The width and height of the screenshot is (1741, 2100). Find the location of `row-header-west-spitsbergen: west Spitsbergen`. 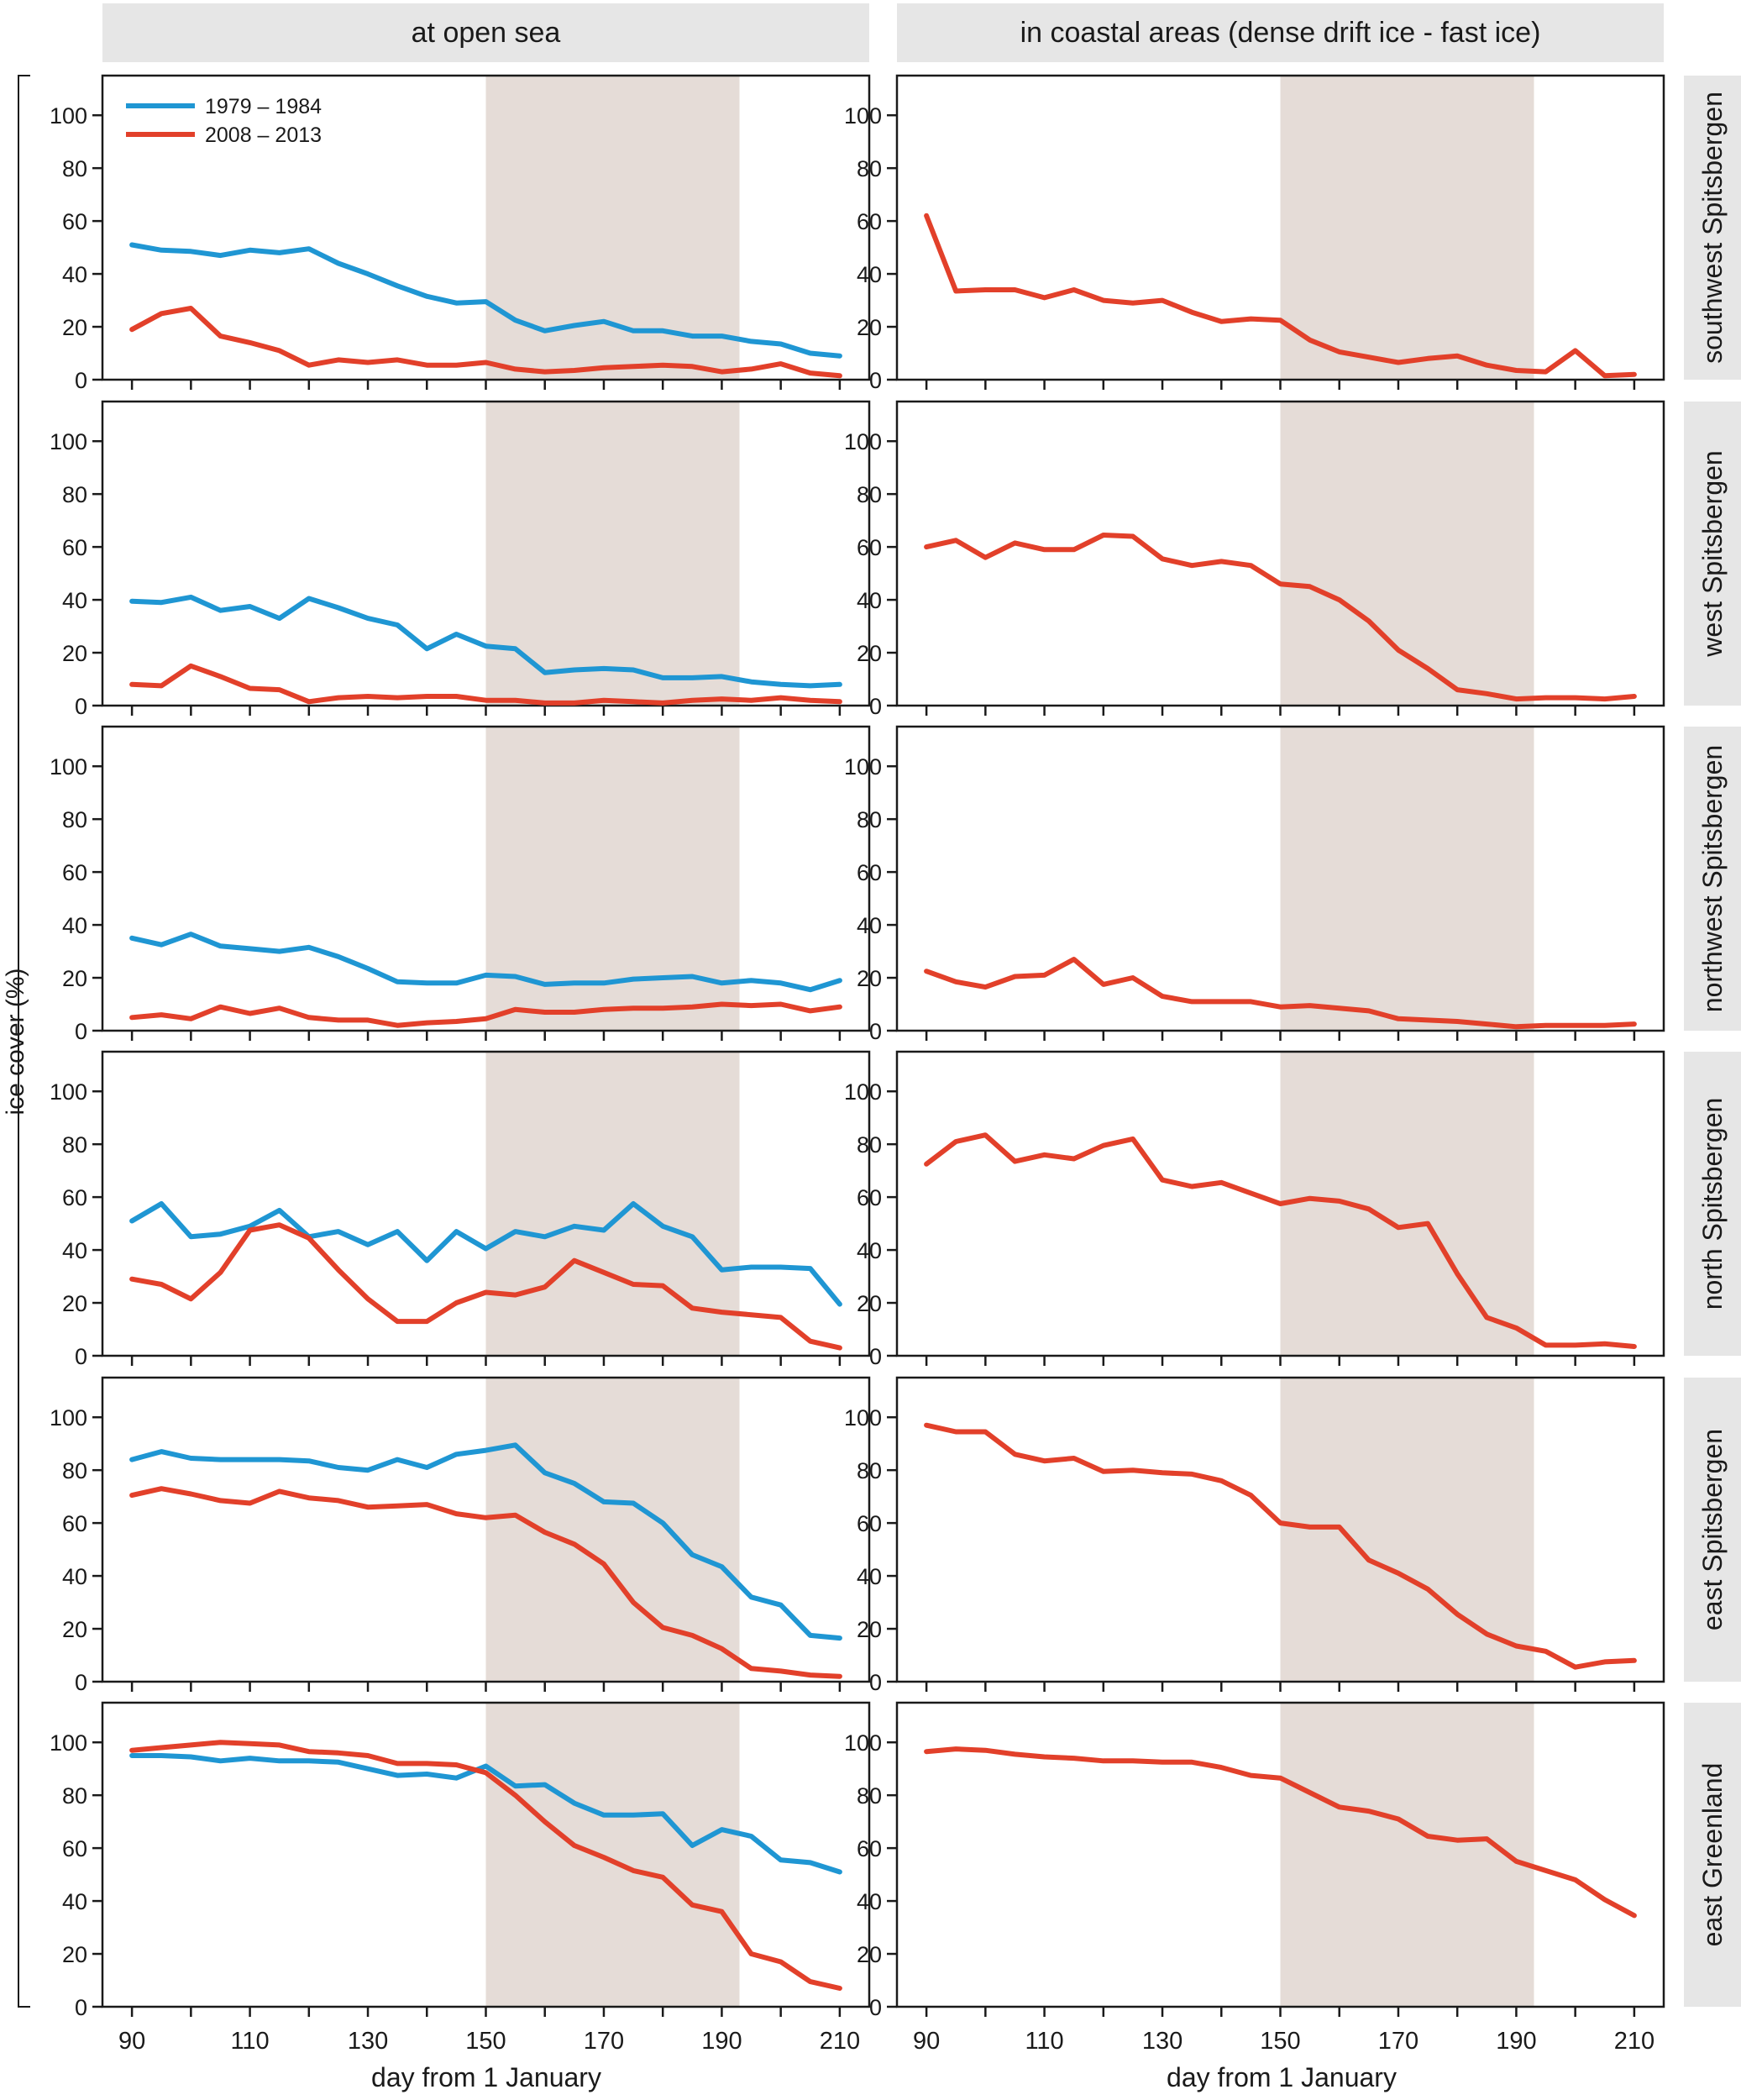

row-header-west-spitsbergen: west Spitsbergen is located at coordinates (1713, 553).